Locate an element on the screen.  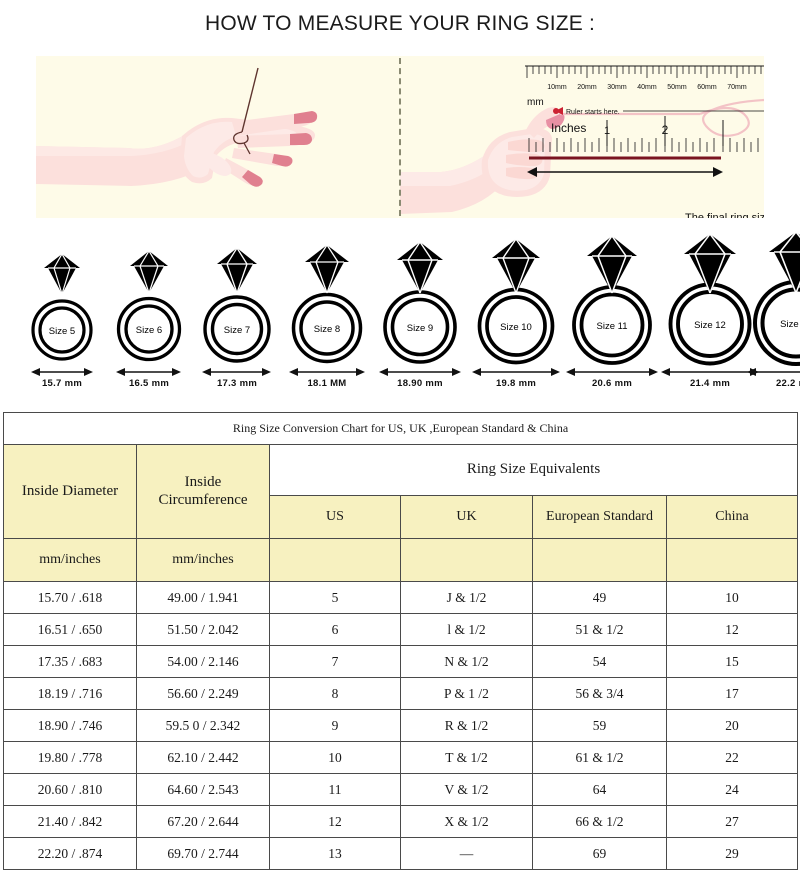
svg-text: 1 is located at coordinates (607, 131).